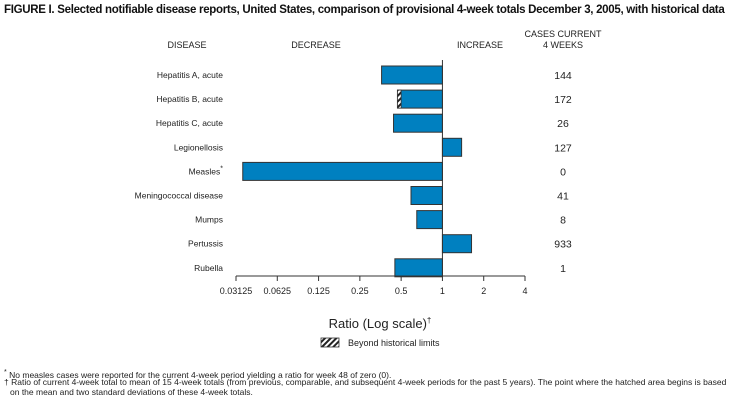  I want to click on x-tick-label: 4, so click(524, 291).